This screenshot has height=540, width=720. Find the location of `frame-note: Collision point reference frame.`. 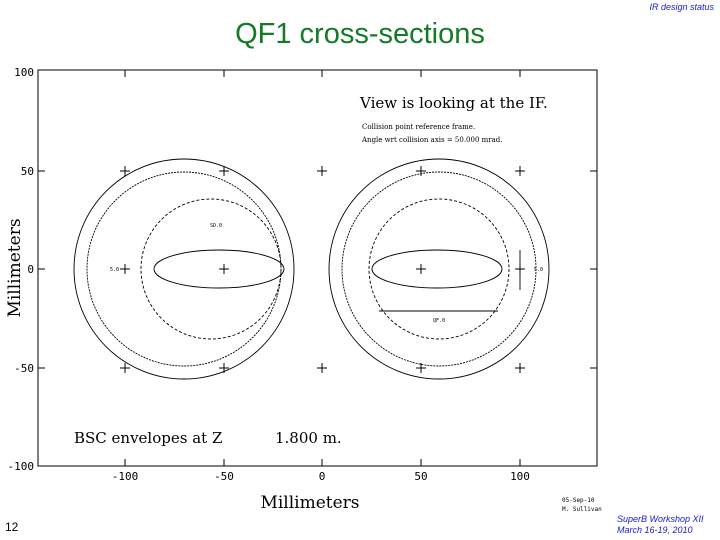

frame-note: Collision point reference frame. is located at coordinates (418, 127).